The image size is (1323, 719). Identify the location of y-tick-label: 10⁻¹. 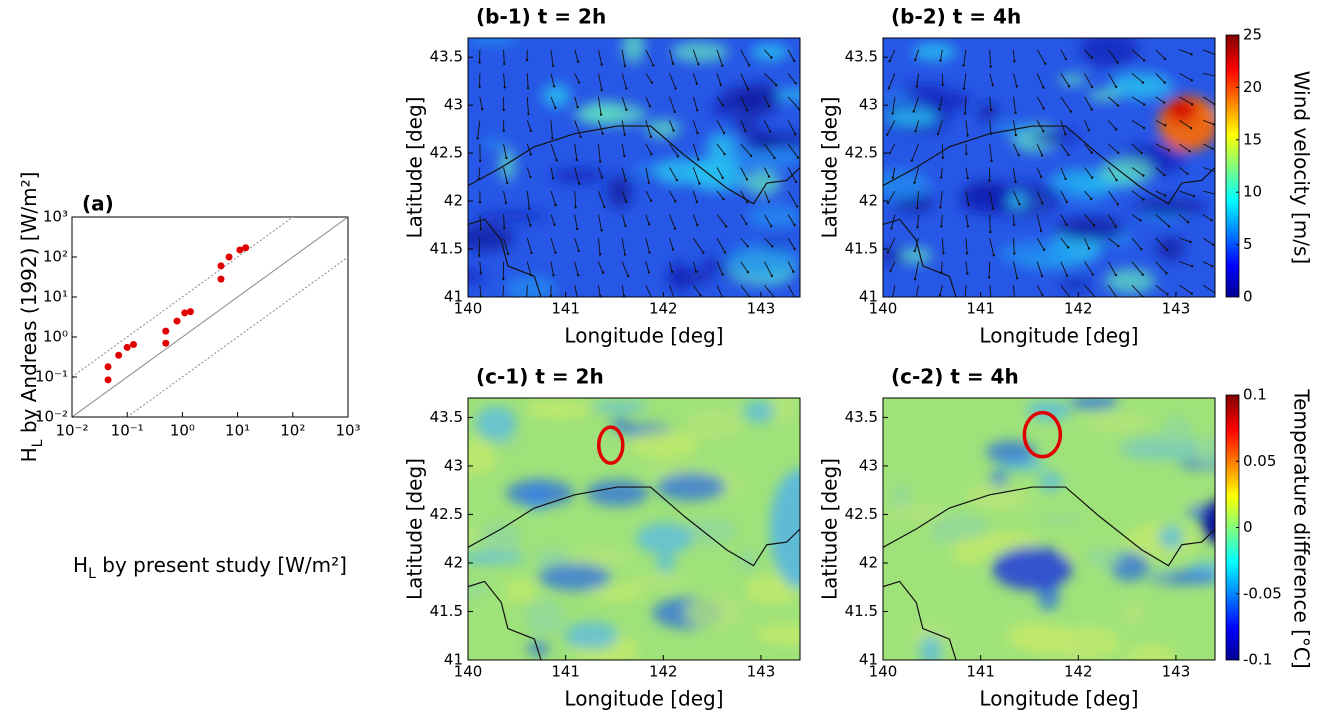
(51, 377).